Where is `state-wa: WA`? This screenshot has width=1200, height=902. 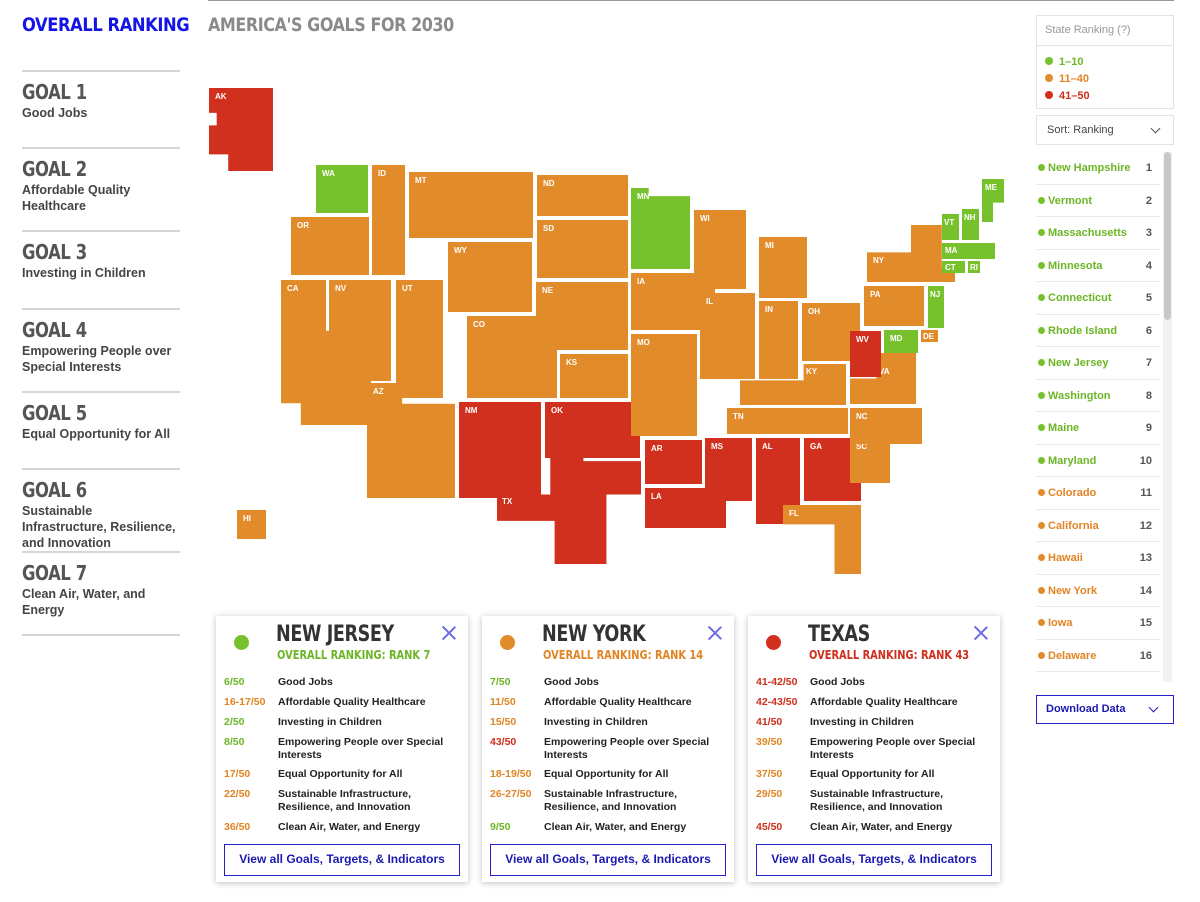 state-wa: WA is located at coordinates (342, 189).